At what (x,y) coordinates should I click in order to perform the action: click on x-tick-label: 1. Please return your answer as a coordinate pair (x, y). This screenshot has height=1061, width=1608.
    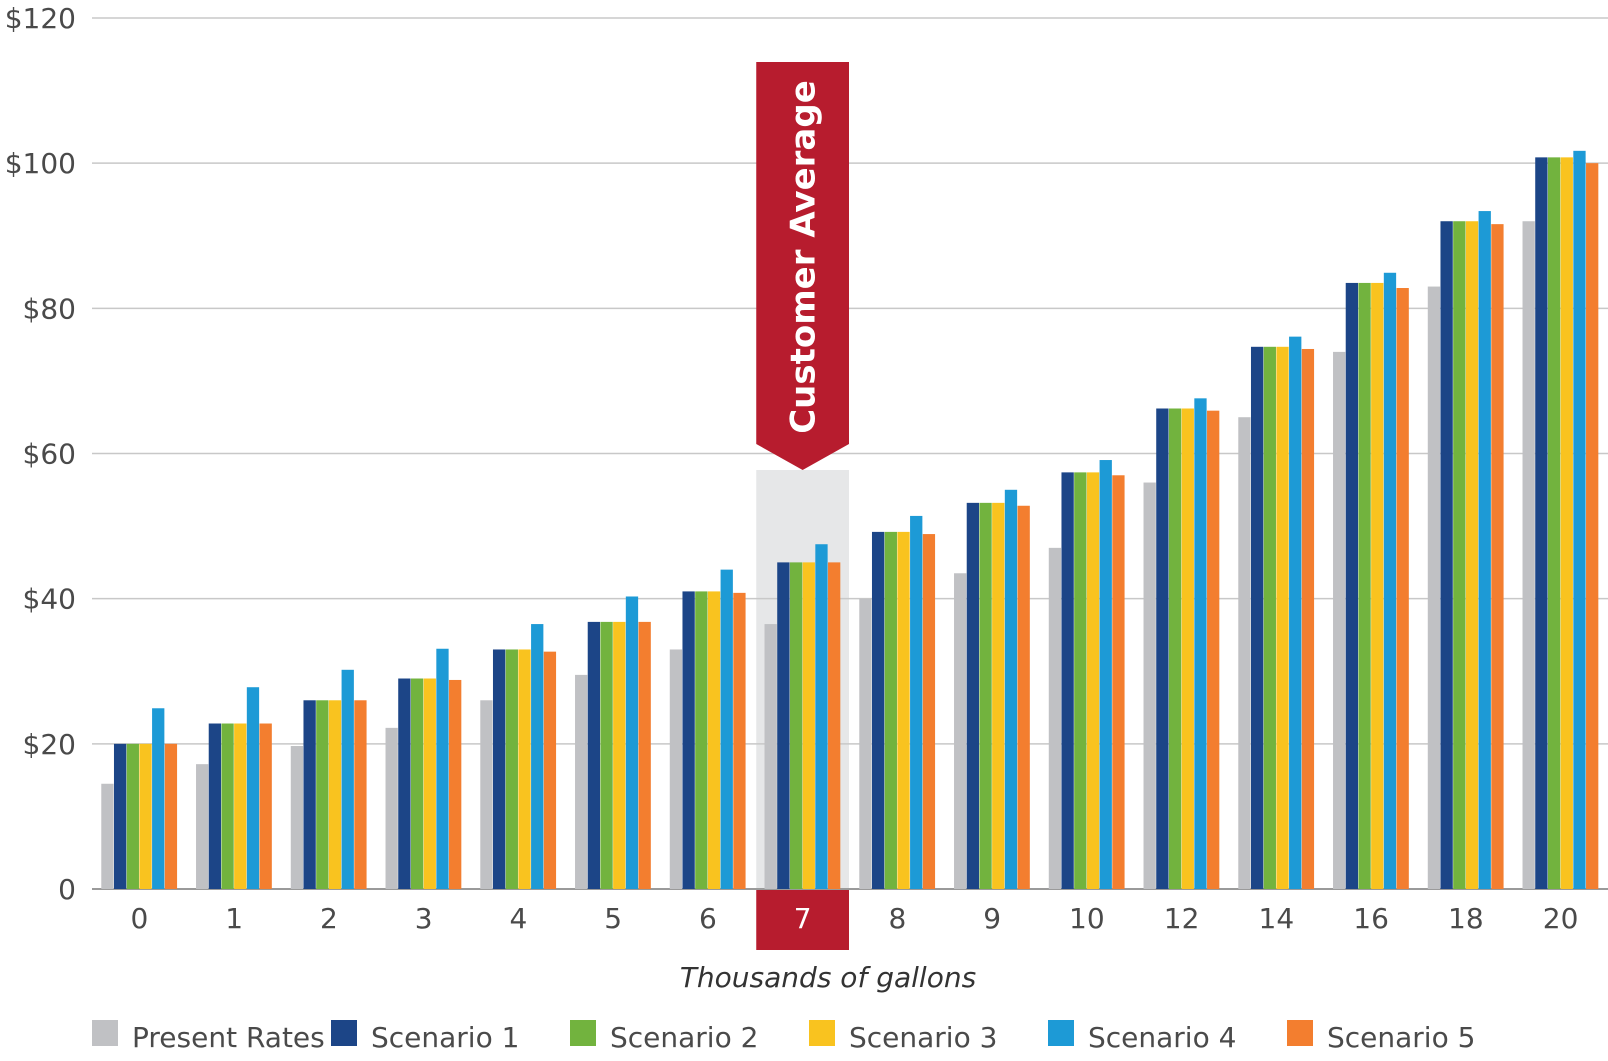
    Looking at the image, I should click on (234, 918).